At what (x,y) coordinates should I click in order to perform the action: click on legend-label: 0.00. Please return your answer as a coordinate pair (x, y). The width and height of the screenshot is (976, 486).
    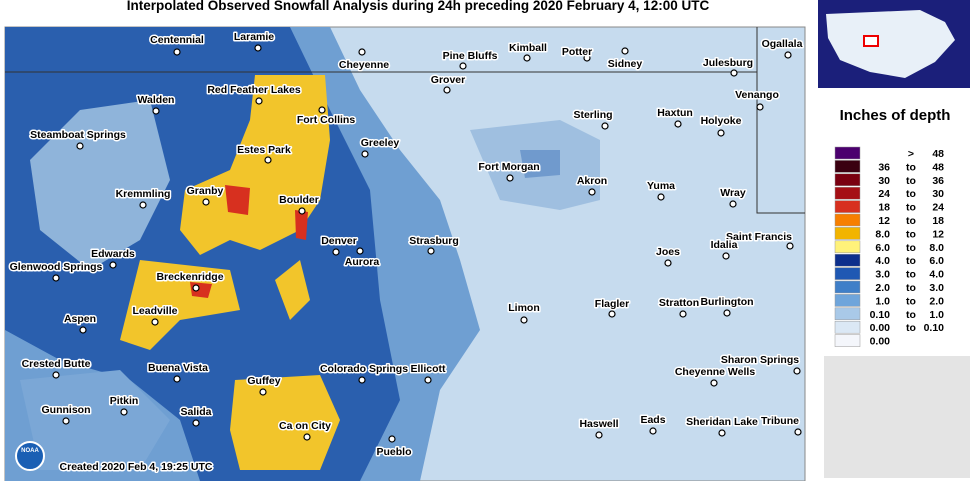
    Looking at the image, I should click on (880, 328).